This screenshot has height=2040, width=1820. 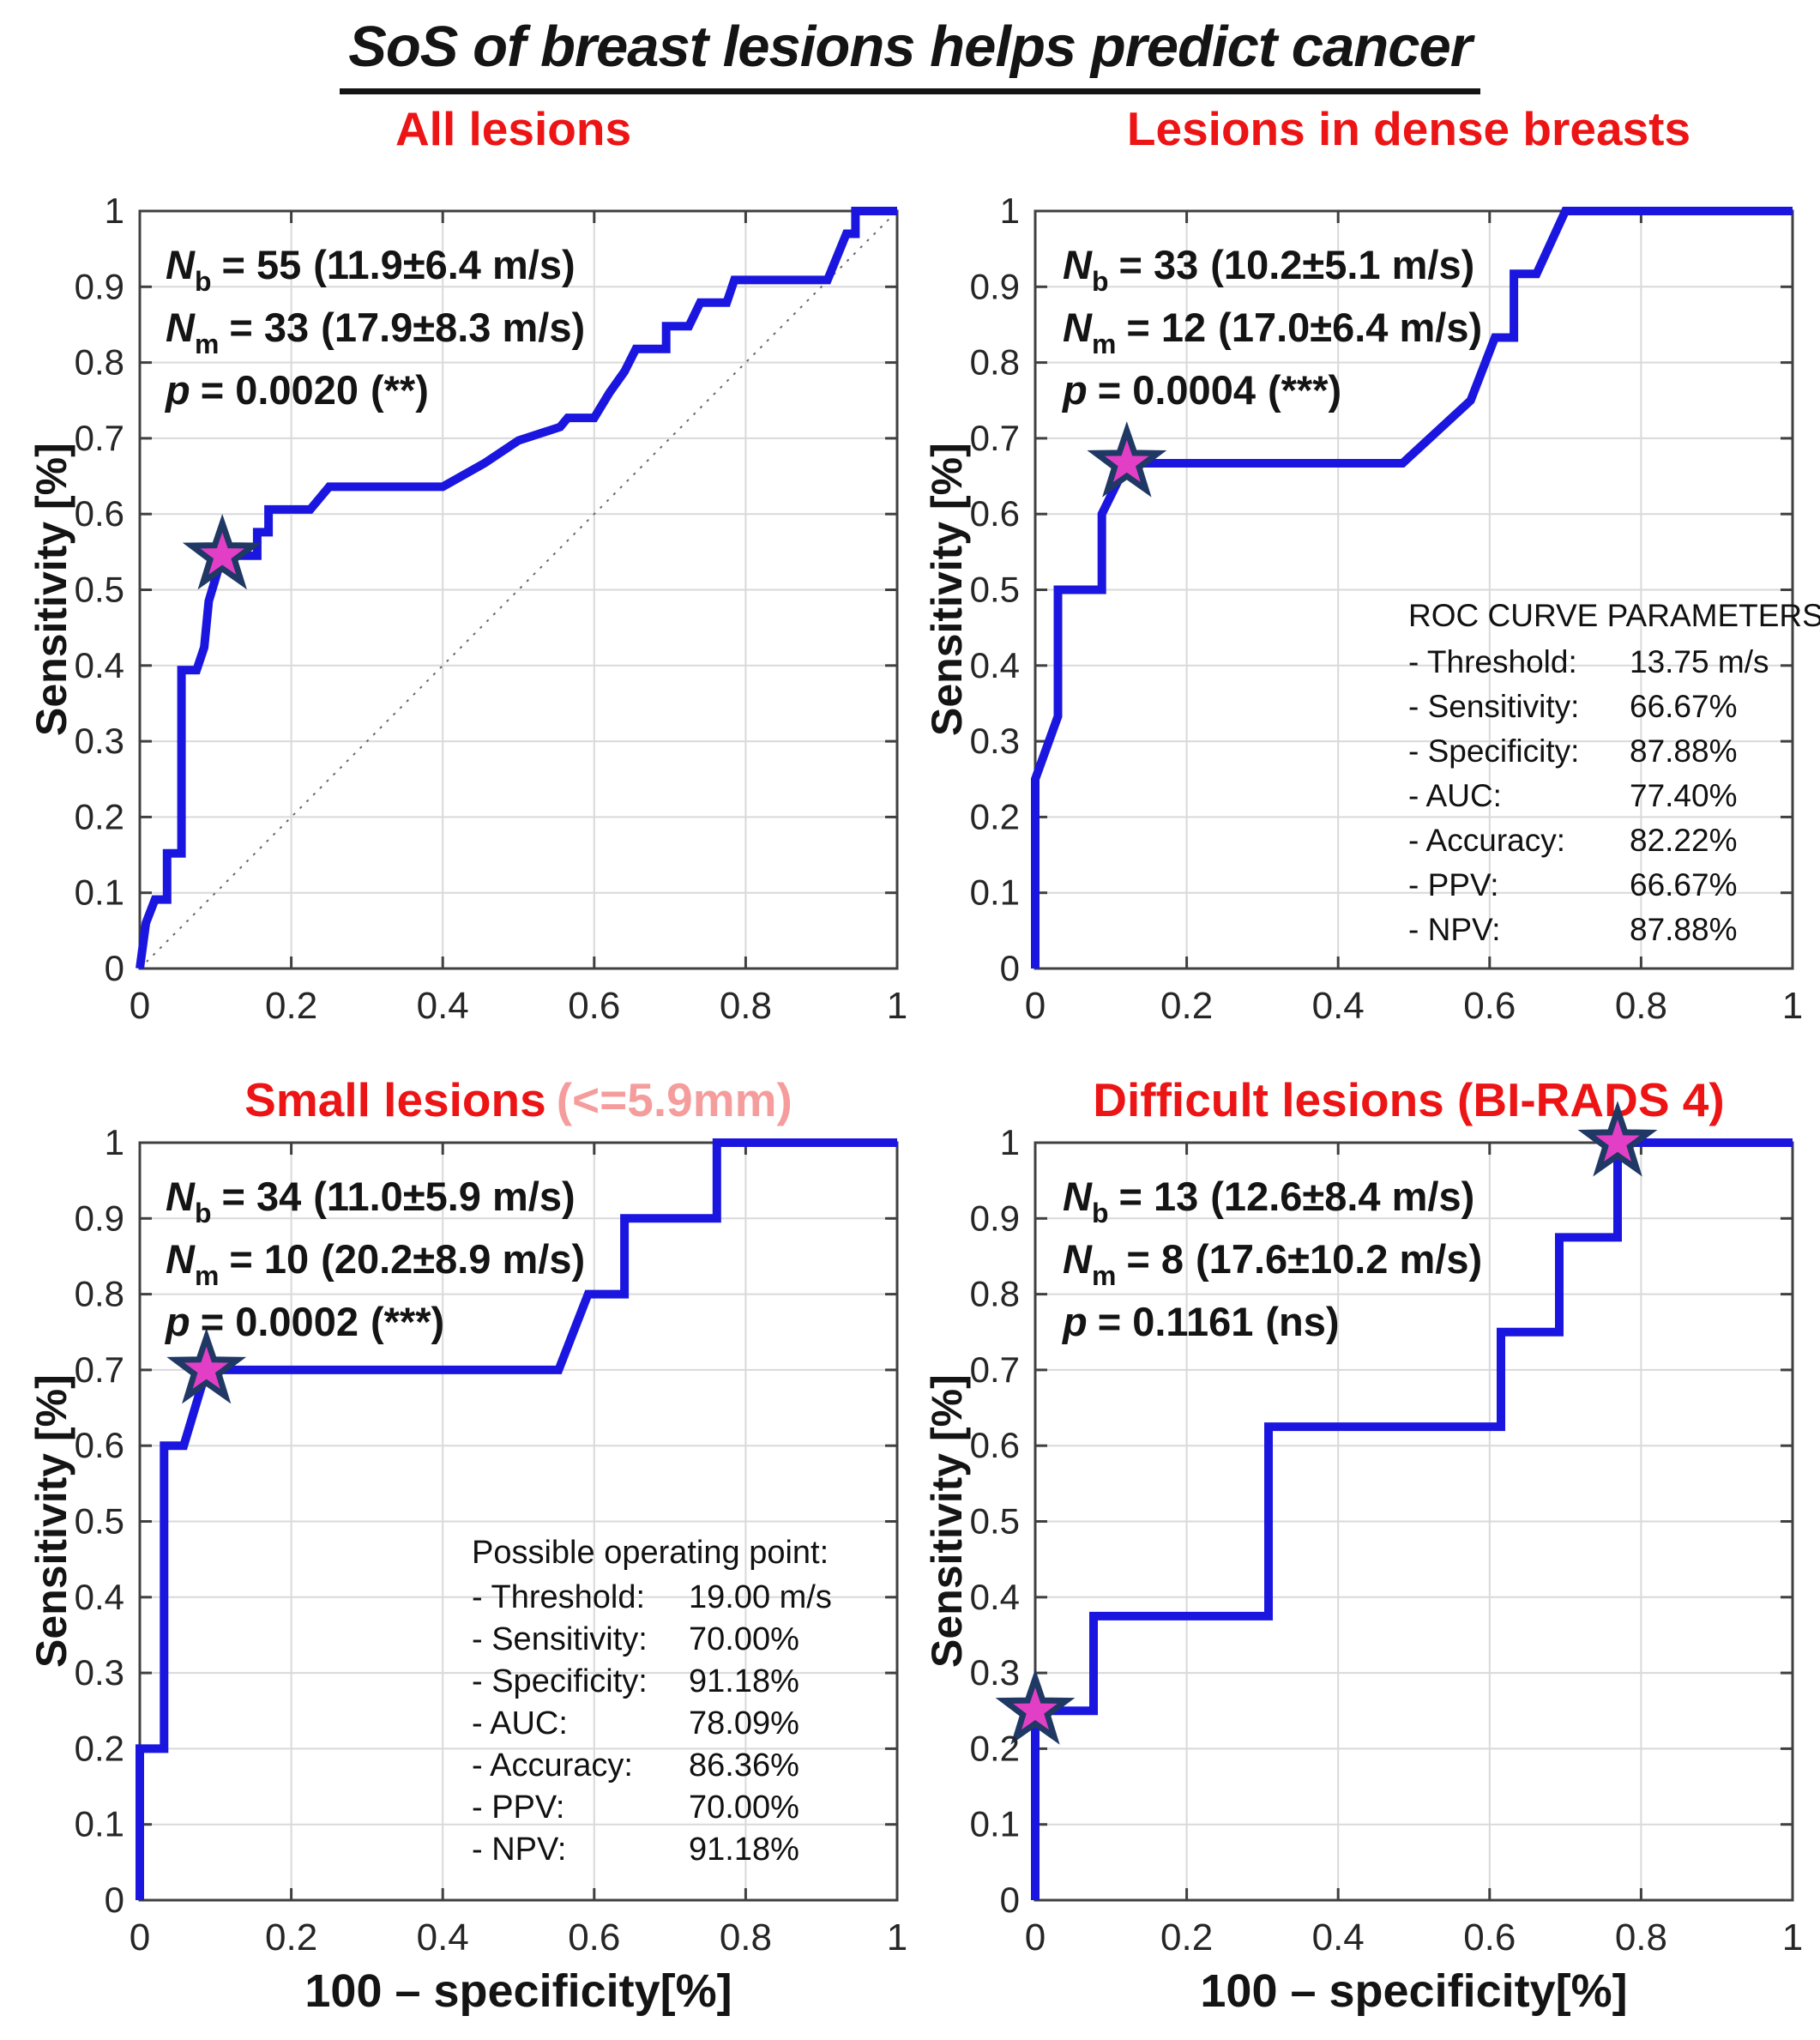 I want to click on param-row-threshold: - Threshold: 19.00 m/s, so click(x=652, y=1598).